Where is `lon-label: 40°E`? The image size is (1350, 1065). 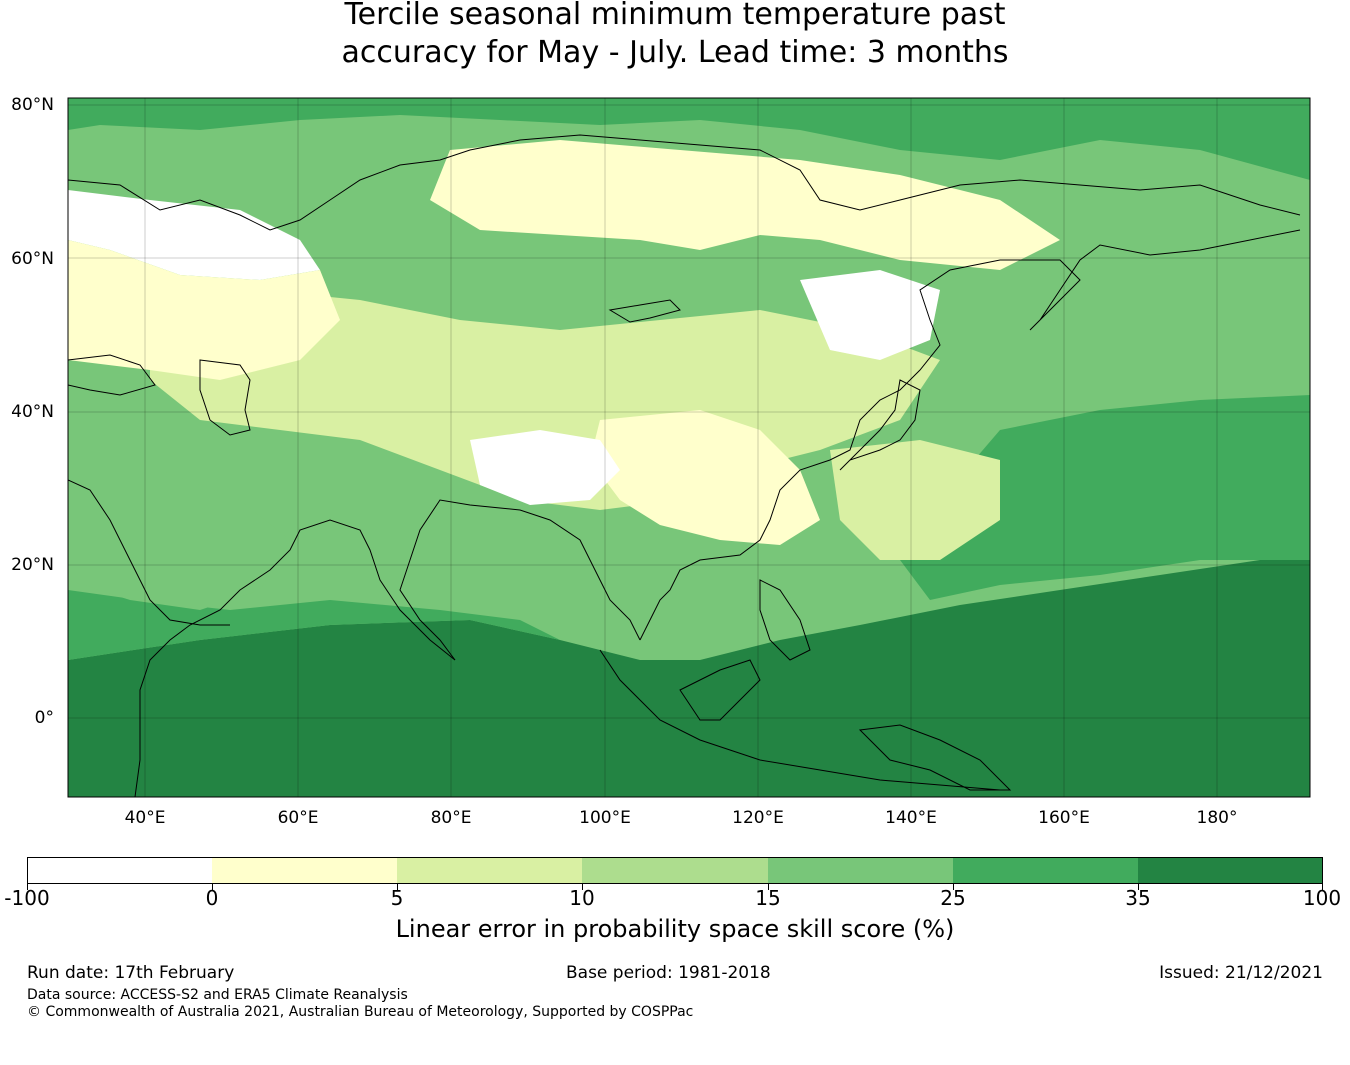 lon-label: 40°E is located at coordinates (145, 818).